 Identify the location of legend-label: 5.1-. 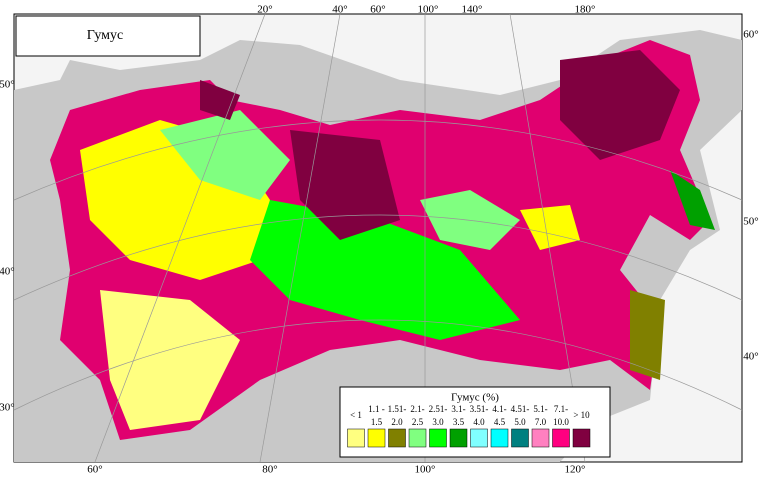
(540, 409).